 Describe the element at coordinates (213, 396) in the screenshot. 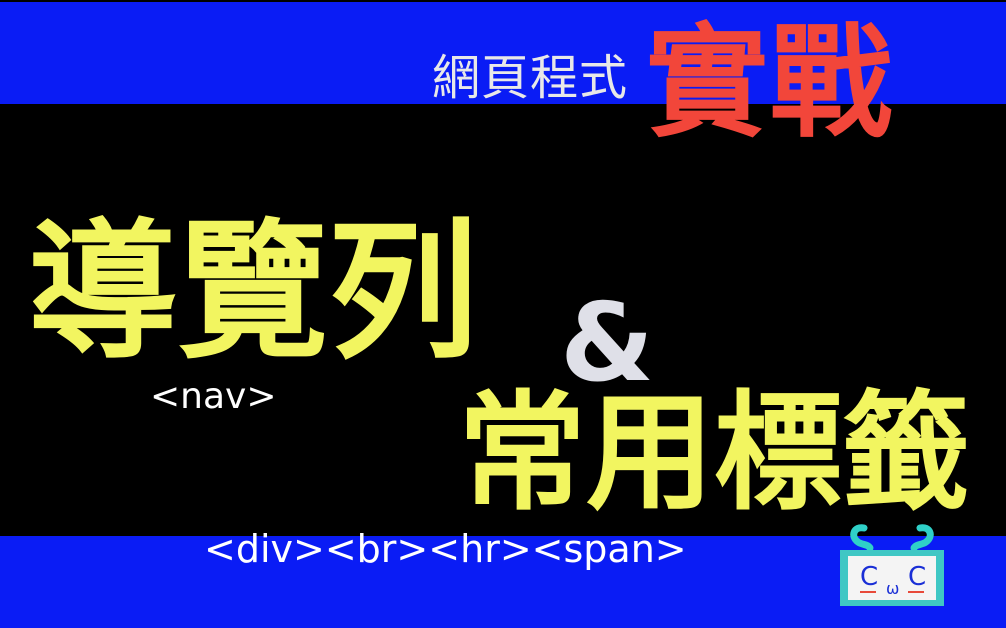

I see `nav-tag-label: <nav>` at that location.